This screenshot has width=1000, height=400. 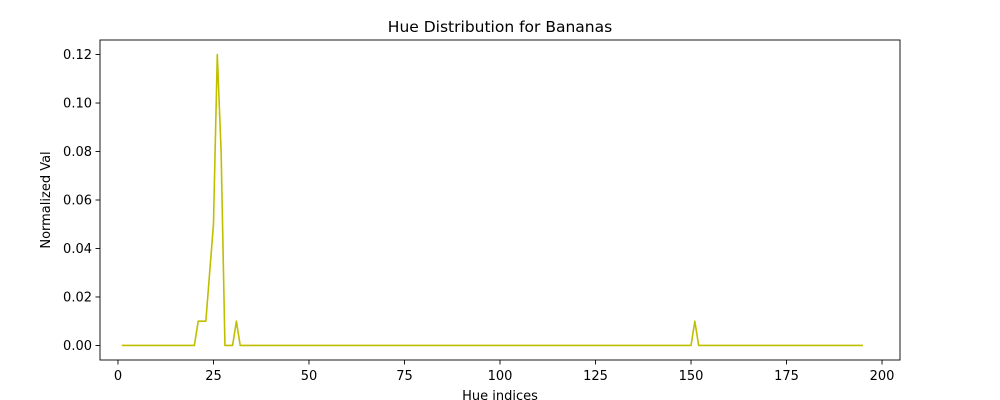 I want to click on y-axis-label: Normalized Val, so click(x=46, y=199).